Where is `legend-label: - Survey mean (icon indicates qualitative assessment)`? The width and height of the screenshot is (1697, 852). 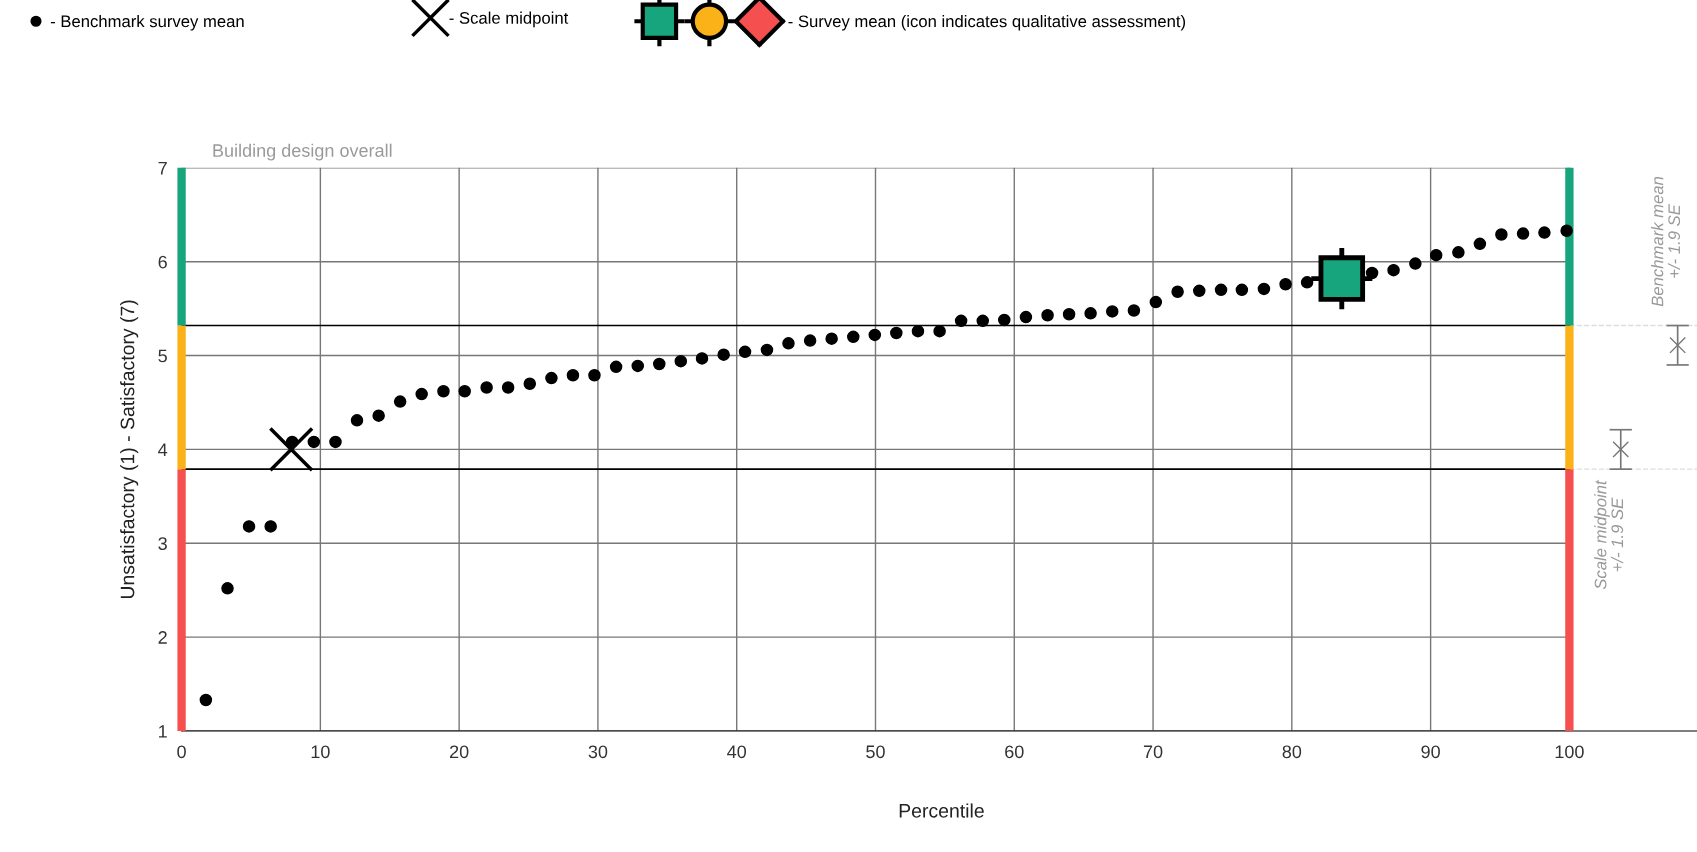 legend-label: - Survey mean (icon indicates qualitative assessment) is located at coordinates (987, 23).